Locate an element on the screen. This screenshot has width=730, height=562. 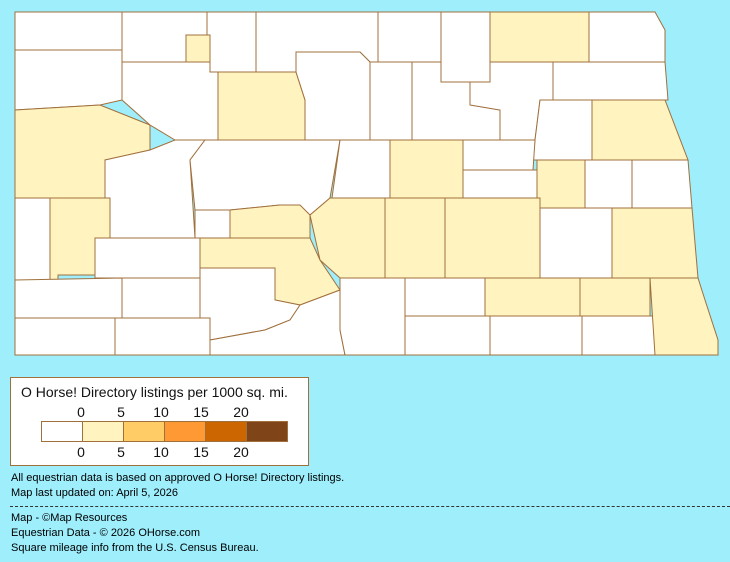
updated-note: Map last updated on: April 5, 2026 is located at coordinates (94, 493).